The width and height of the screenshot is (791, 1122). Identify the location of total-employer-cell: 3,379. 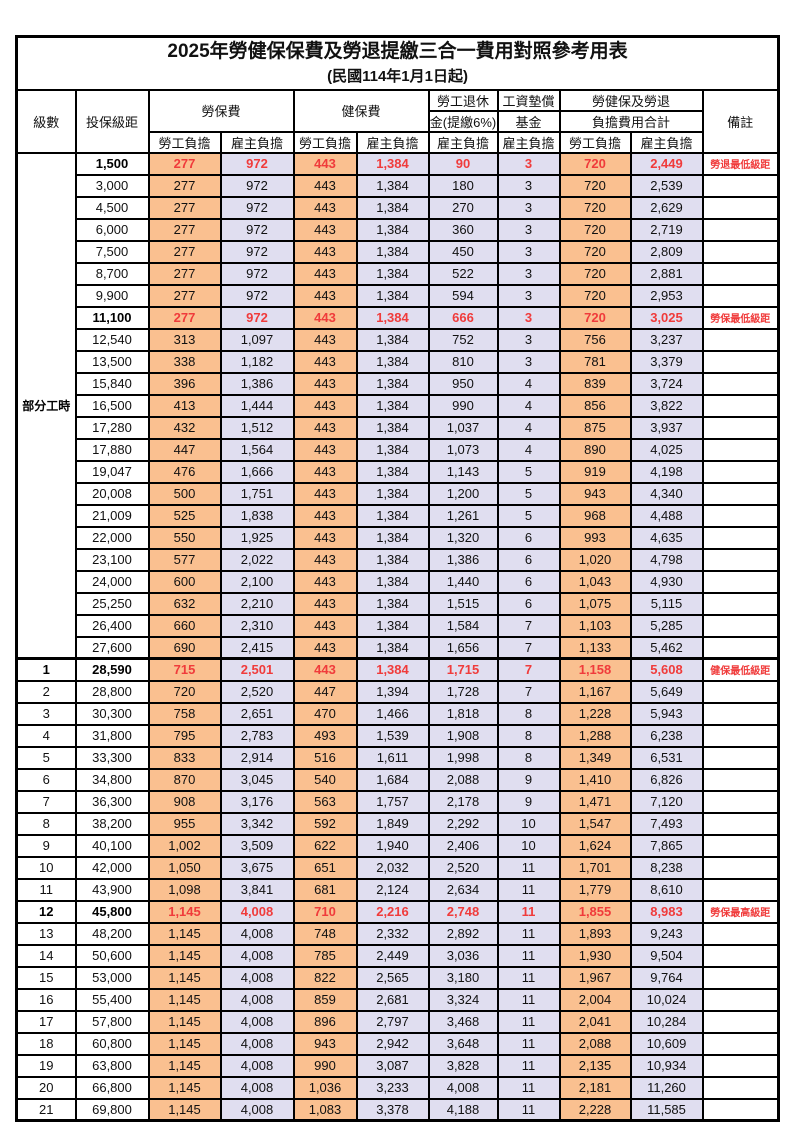
(666, 361).